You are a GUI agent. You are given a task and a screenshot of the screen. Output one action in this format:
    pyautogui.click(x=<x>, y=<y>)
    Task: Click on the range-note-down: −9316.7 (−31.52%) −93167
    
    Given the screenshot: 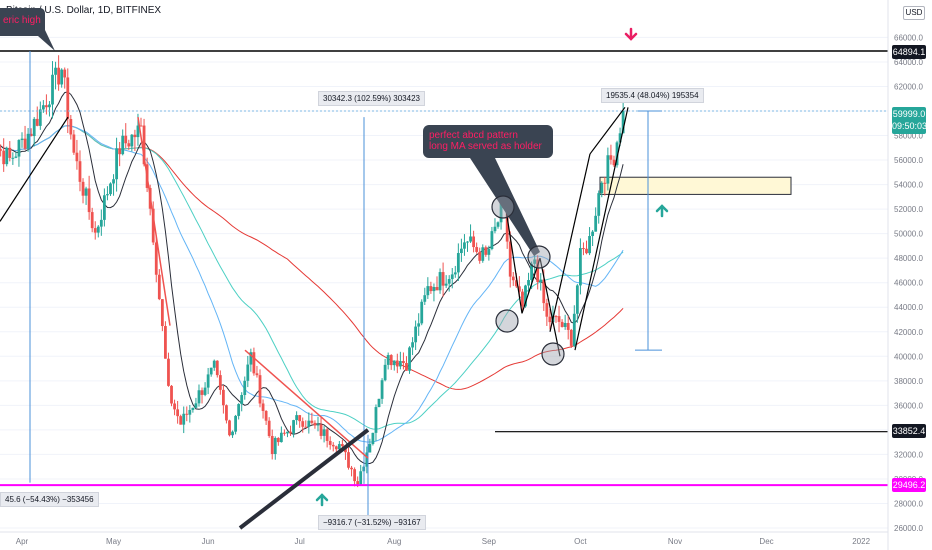 What is the action you would take?
    pyautogui.click(x=372, y=522)
    